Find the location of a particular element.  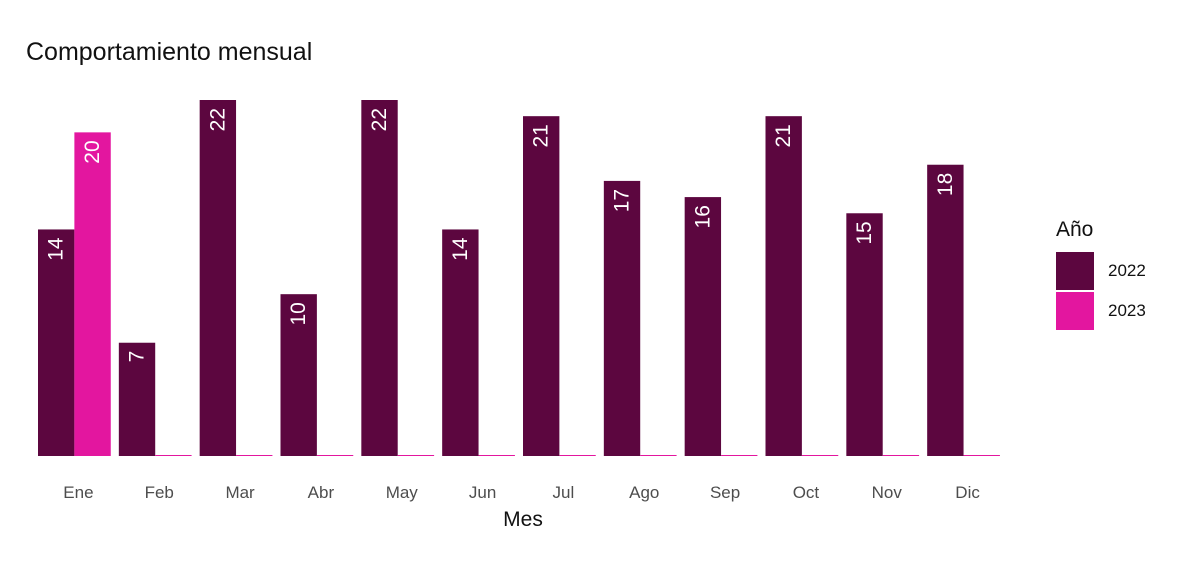

bar-may-2022 is located at coordinates (379, 278).